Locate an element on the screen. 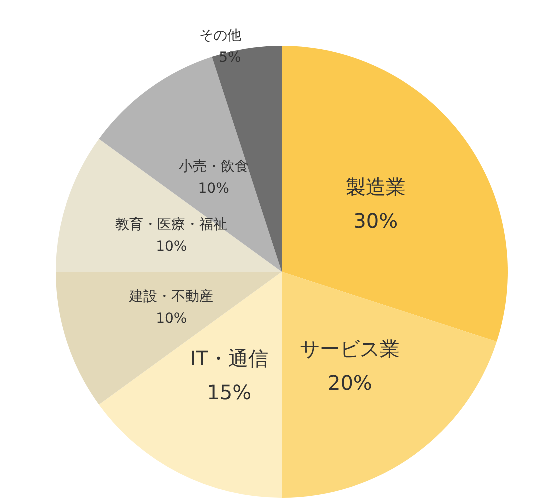 The image size is (540, 498). data-label: 15% is located at coordinates (229, 392).